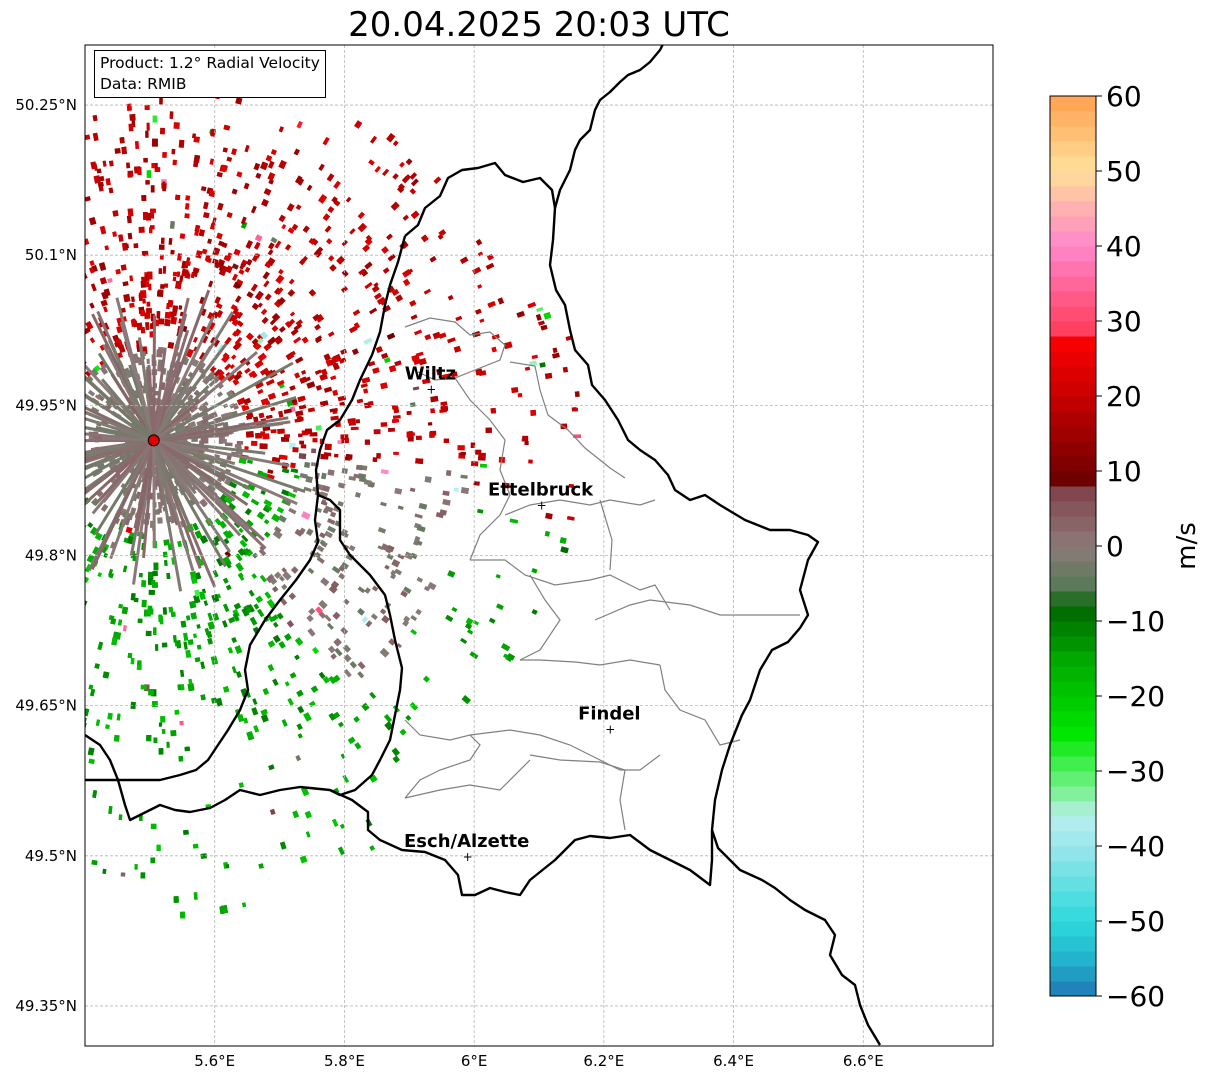  I want to click on lat-tick-label: 49.95°N, so click(46, 405).